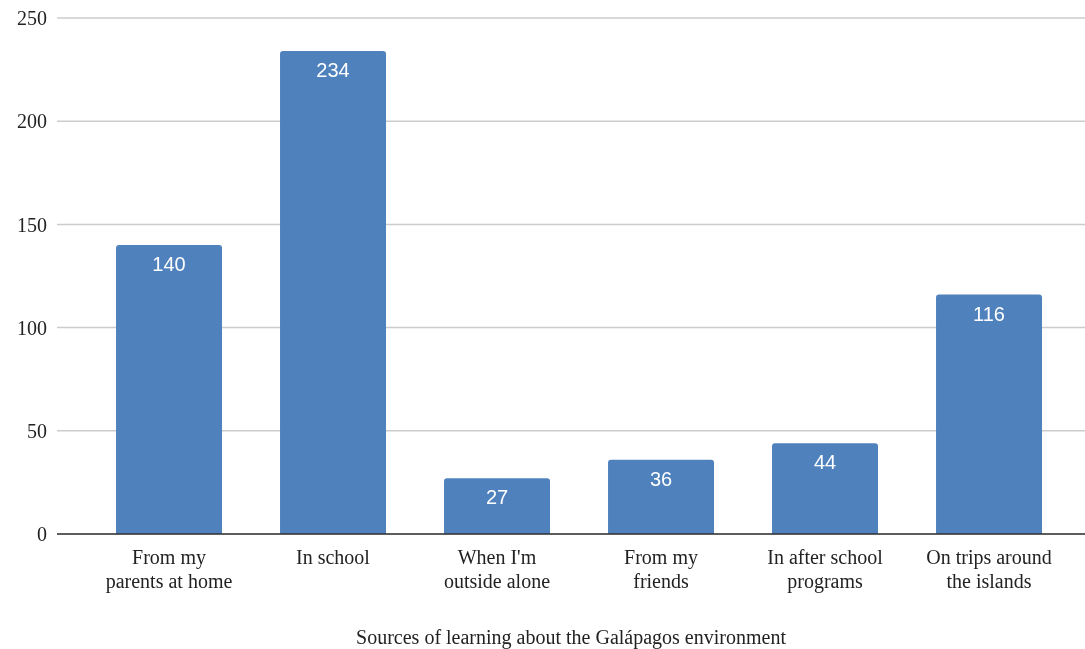 The image size is (1085, 649). What do you see at coordinates (37, 430) in the screenshot?
I see `y-tick-label: 50` at bounding box center [37, 430].